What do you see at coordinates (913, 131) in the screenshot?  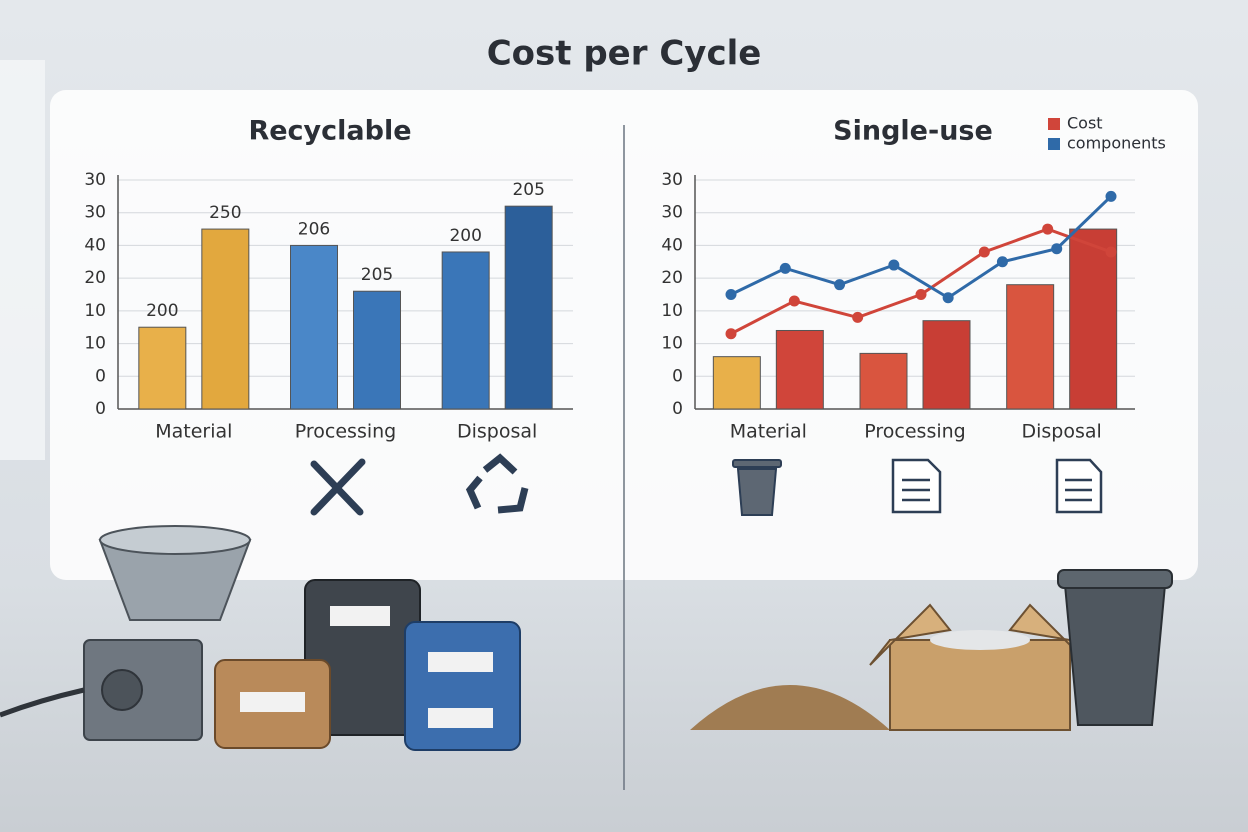 I see `chart-title: Single-use` at bounding box center [913, 131].